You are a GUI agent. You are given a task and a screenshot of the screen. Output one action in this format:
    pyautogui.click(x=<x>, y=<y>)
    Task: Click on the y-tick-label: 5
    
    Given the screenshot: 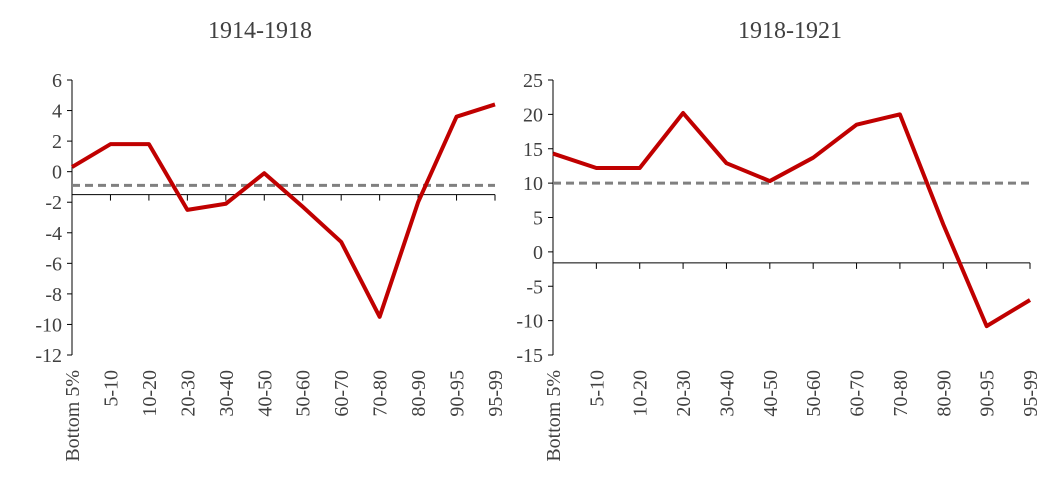 What is the action you would take?
    pyautogui.click(x=538, y=219)
    